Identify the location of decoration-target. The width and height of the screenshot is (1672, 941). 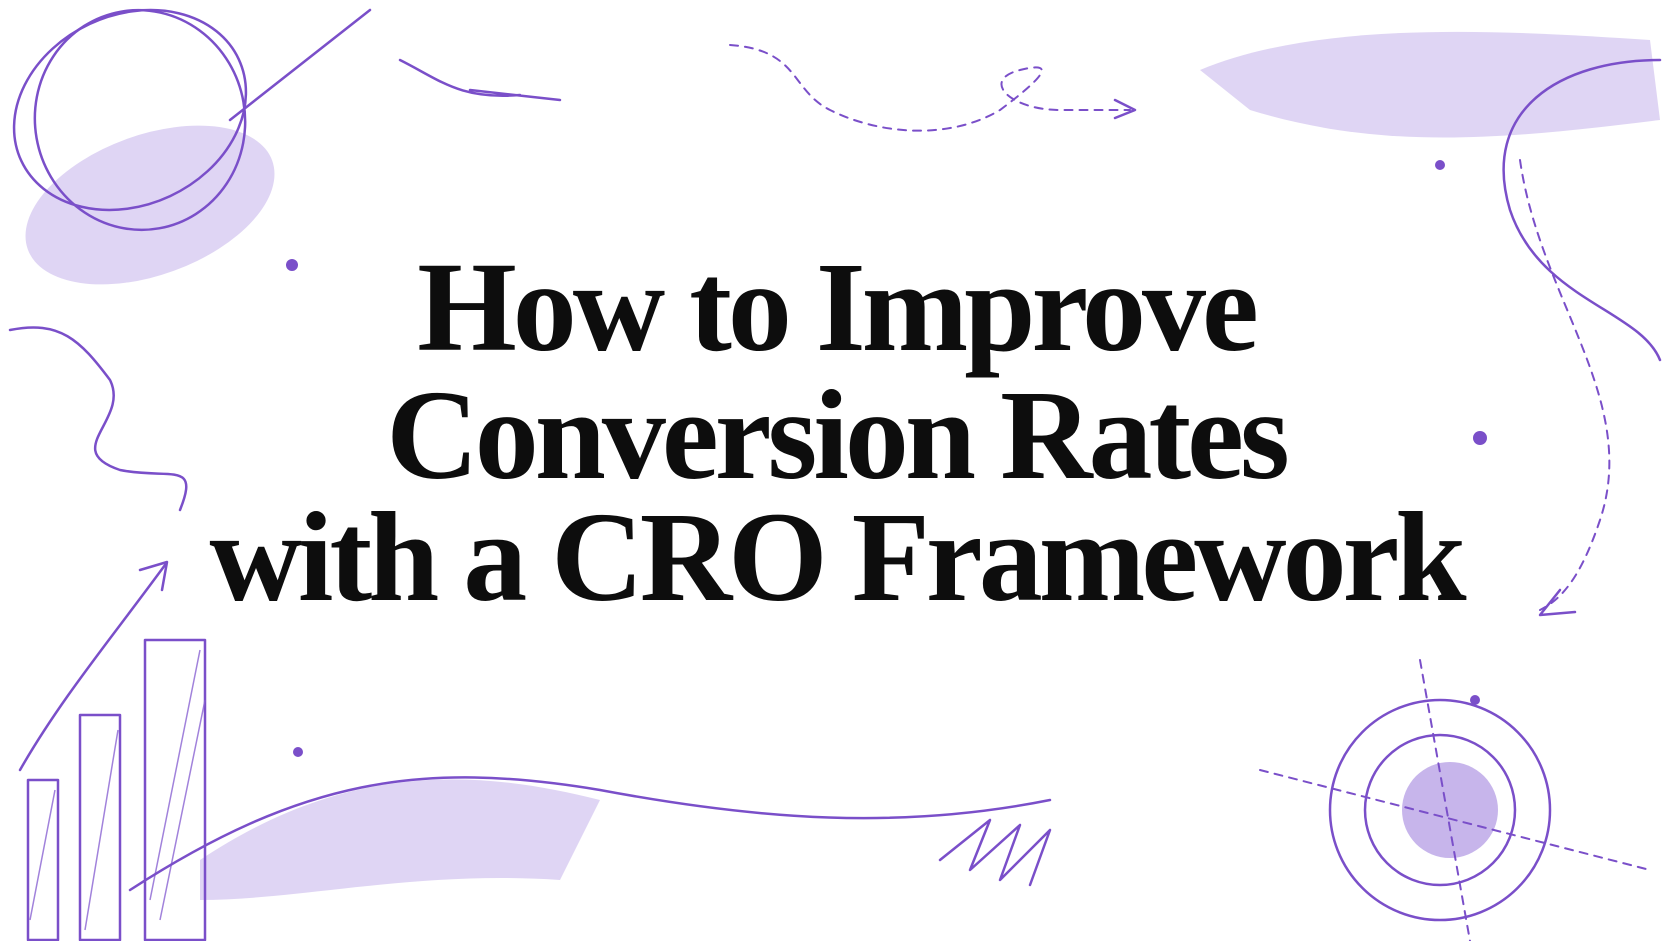
(1455, 800).